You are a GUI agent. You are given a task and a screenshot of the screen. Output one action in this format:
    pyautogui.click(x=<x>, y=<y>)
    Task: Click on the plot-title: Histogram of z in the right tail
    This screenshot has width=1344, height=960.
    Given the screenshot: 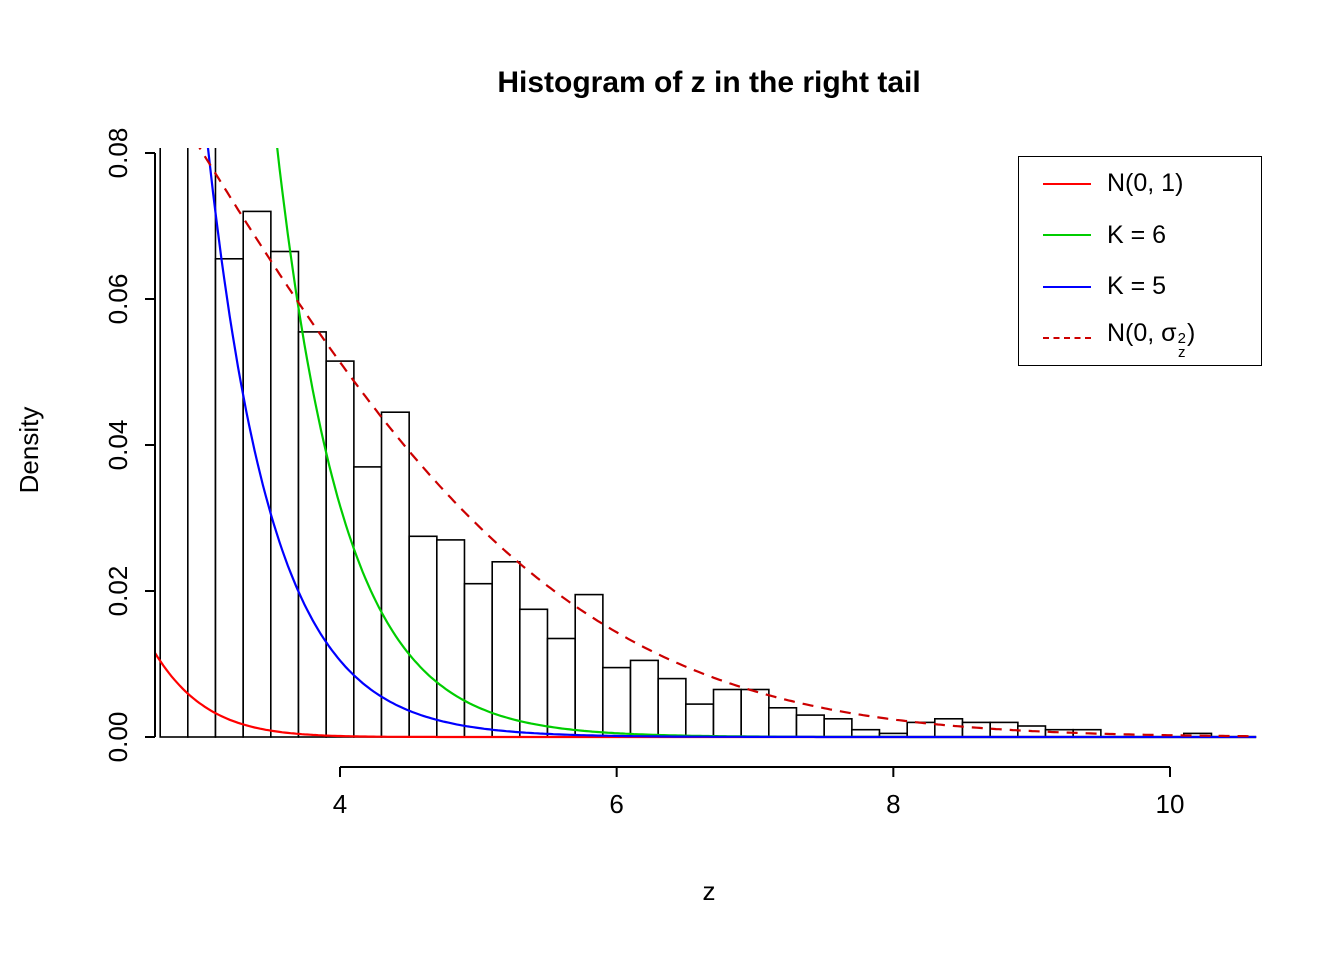 What is the action you would take?
    pyautogui.click(x=708, y=82)
    